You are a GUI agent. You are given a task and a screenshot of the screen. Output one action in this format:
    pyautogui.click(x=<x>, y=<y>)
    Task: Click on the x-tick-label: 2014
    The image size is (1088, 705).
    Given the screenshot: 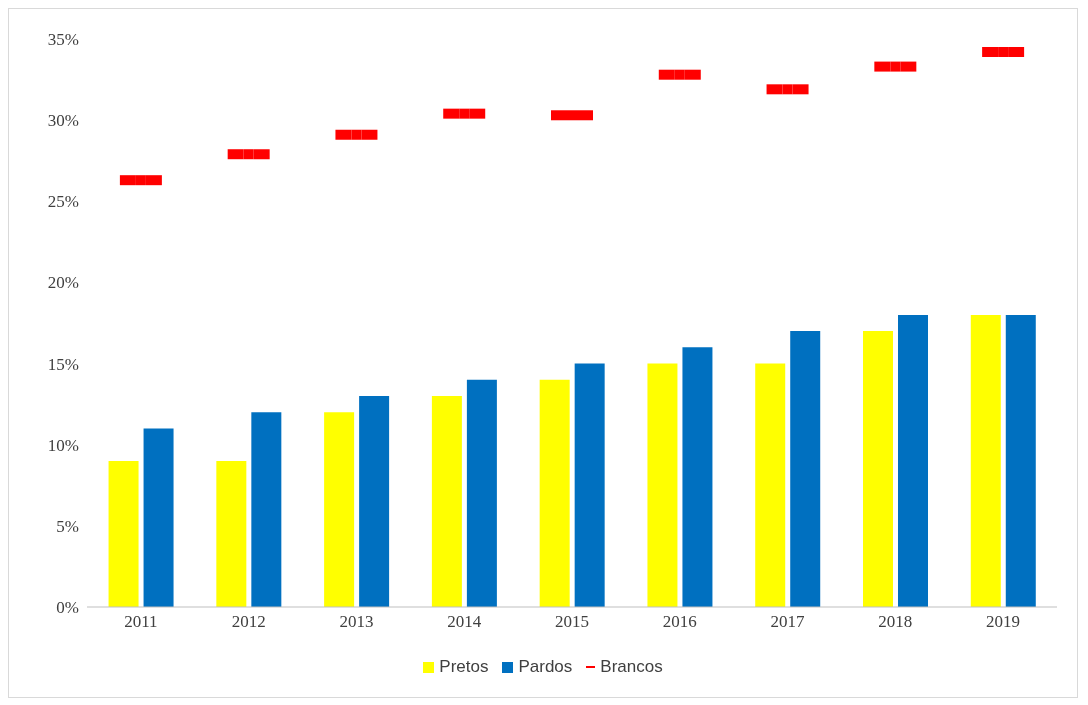 What is the action you would take?
    pyautogui.click(x=464, y=622)
    